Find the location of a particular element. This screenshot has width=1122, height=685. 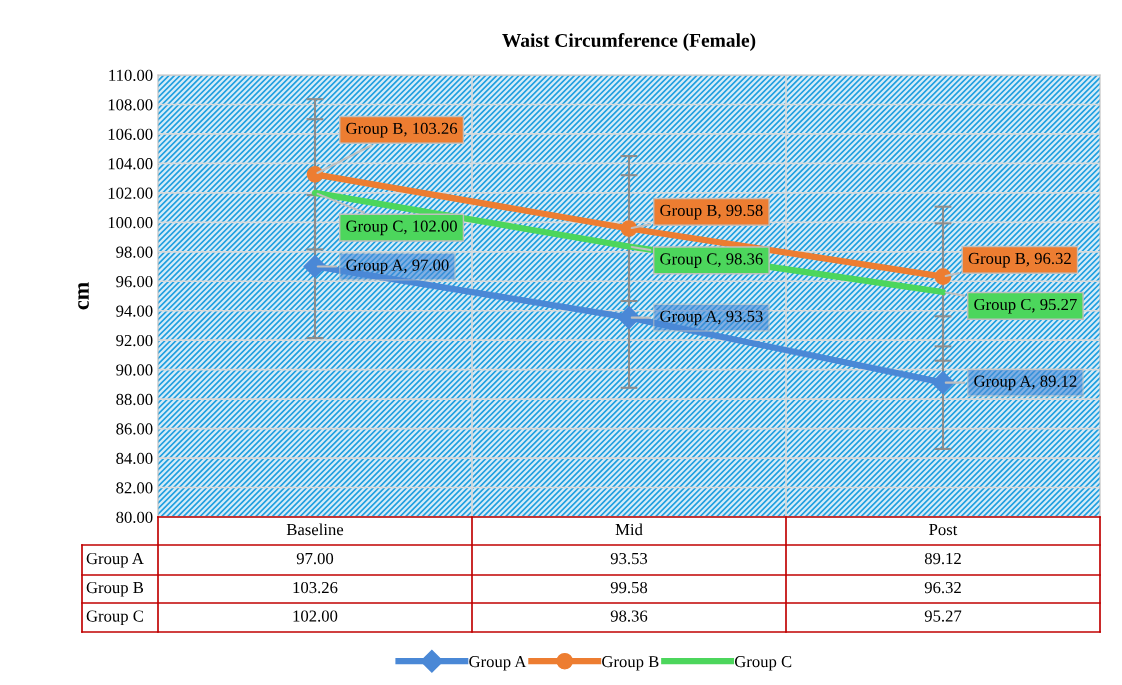

annotation: Group B, 99.58 is located at coordinates (711, 212).